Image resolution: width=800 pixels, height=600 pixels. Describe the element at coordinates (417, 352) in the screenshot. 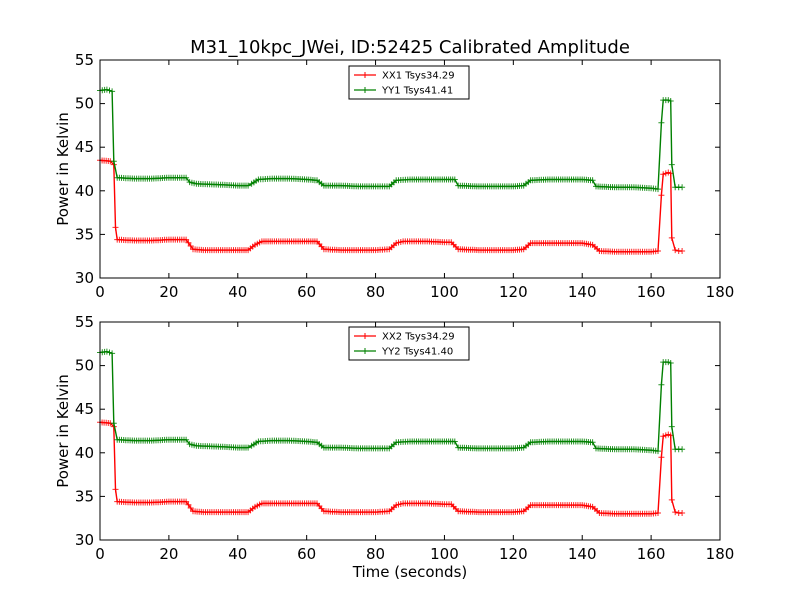

I see `legend-label: YY2 Tsys41.40` at that location.